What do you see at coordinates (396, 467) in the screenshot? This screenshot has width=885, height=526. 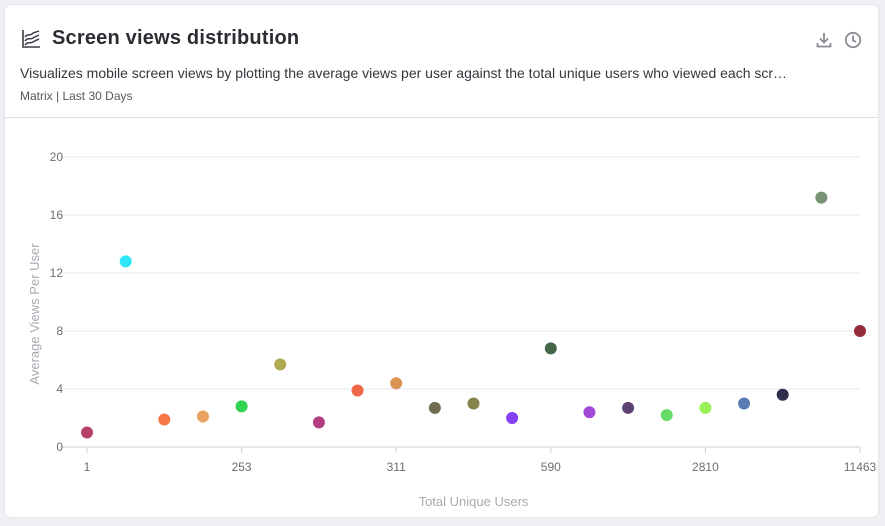 I see `x-tick-label: 311` at bounding box center [396, 467].